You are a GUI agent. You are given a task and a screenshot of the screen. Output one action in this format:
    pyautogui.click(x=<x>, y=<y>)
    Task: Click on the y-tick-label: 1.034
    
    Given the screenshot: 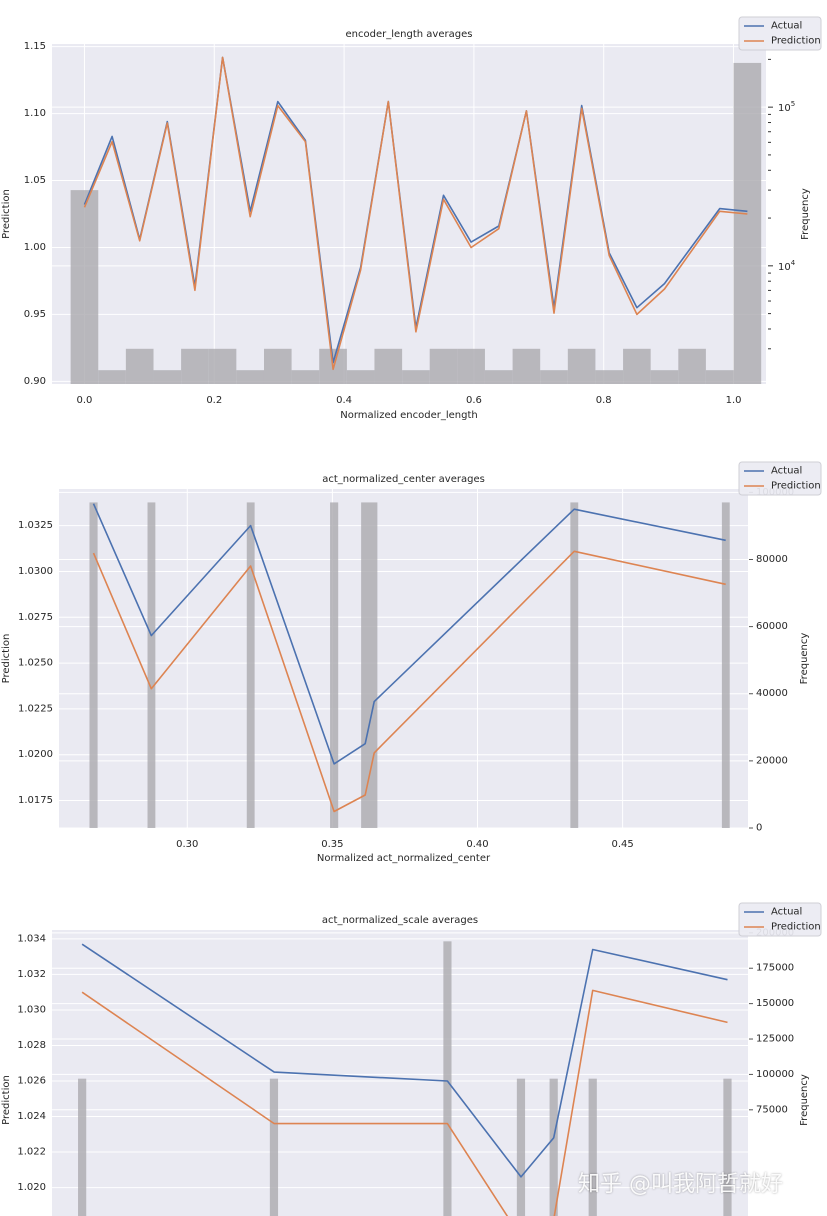 What is the action you would take?
    pyautogui.click(x=31, y=938)
    